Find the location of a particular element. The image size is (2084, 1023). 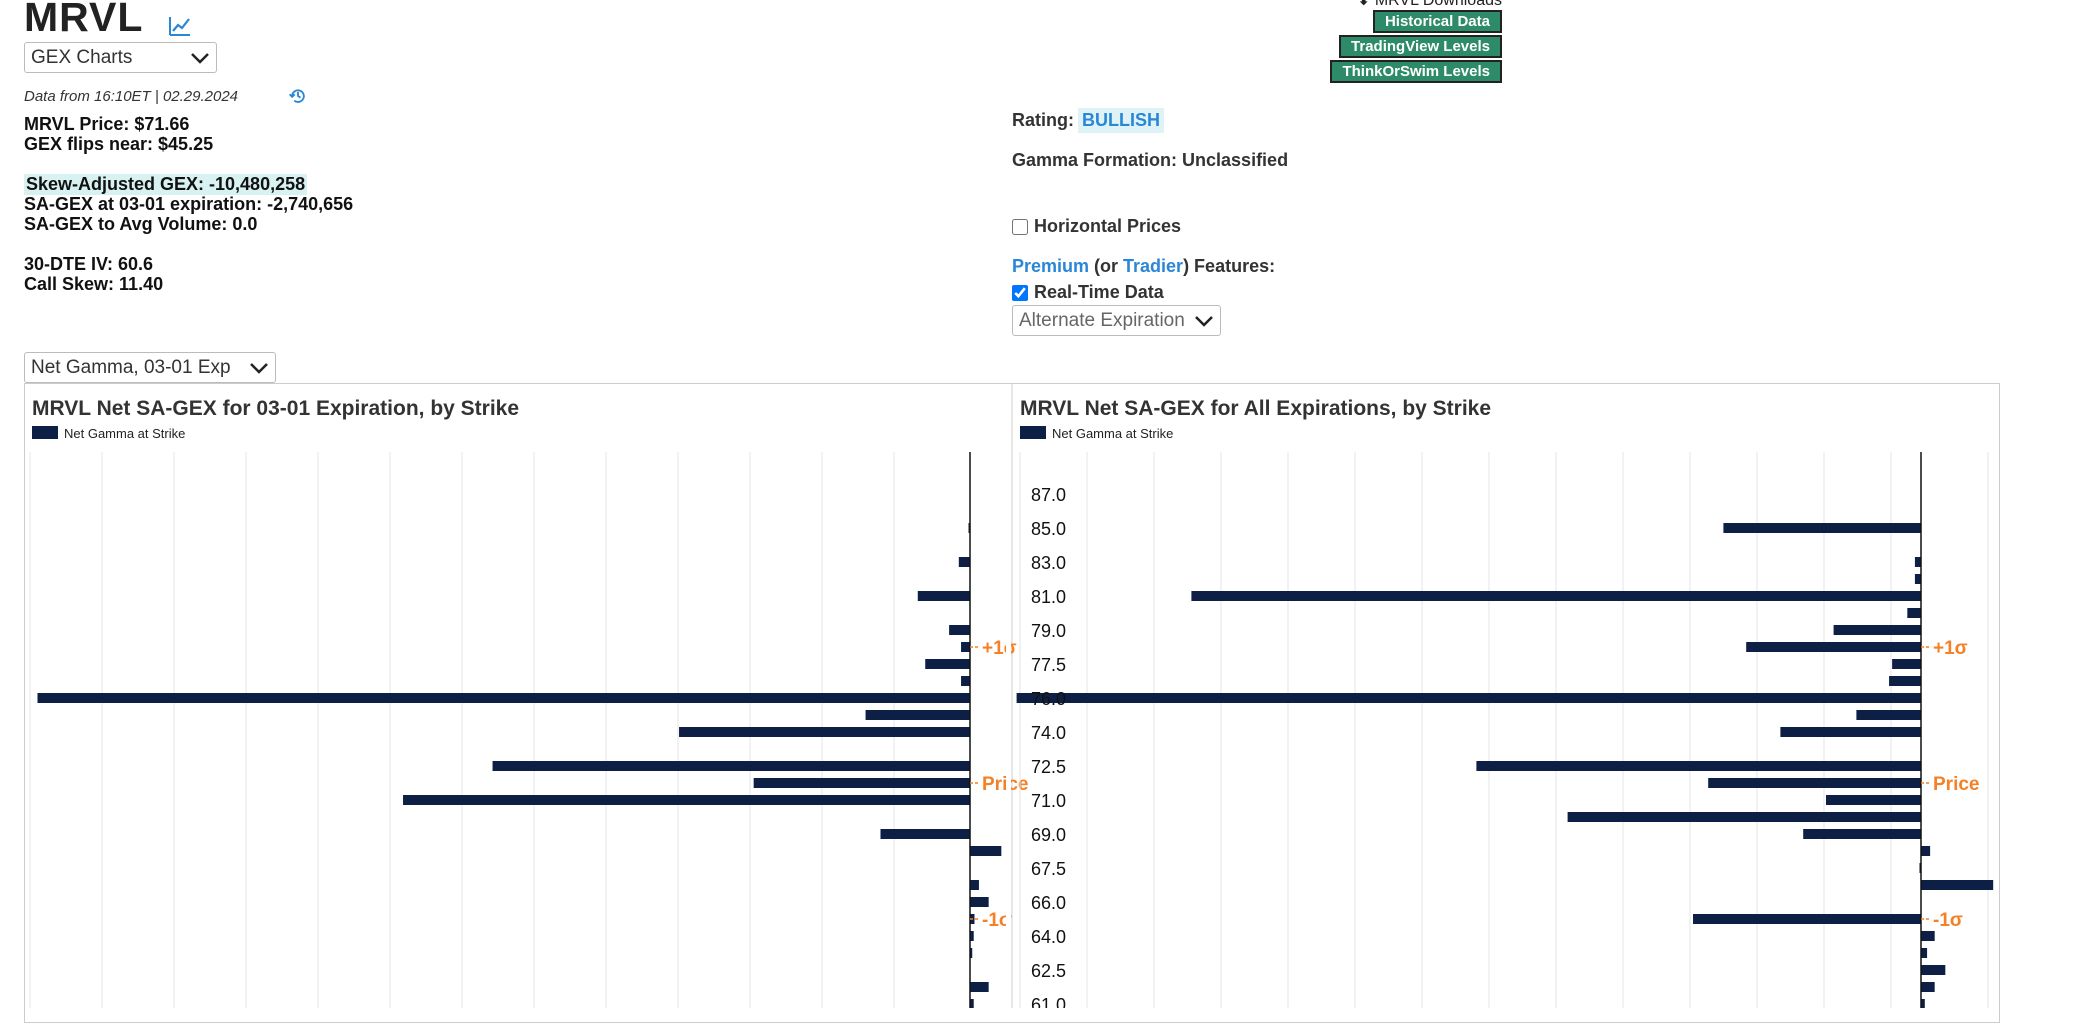

downloads-label: MRVL Downloads is located at coordinates (1438, 4).